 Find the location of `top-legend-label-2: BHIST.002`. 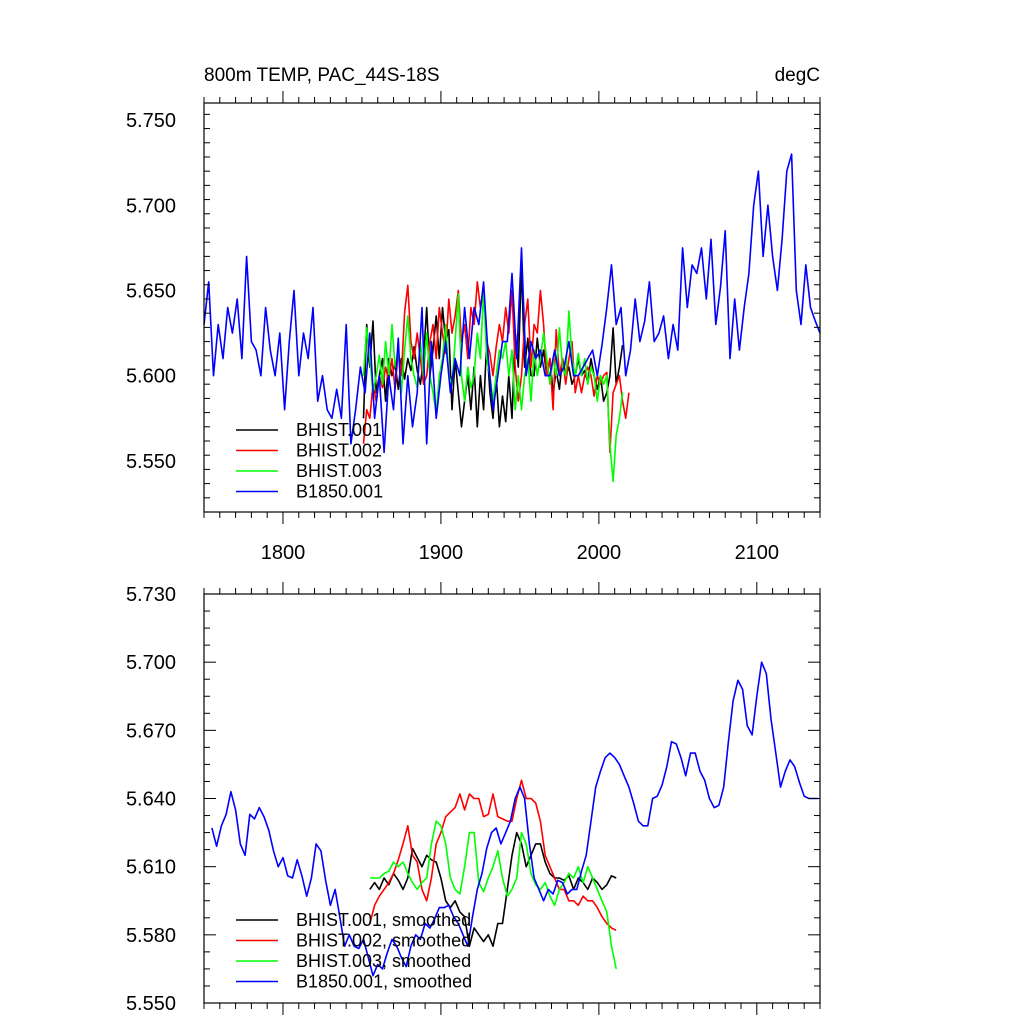

top-legend-label-2: BHIST.002 is located at coordinates (339, 451).